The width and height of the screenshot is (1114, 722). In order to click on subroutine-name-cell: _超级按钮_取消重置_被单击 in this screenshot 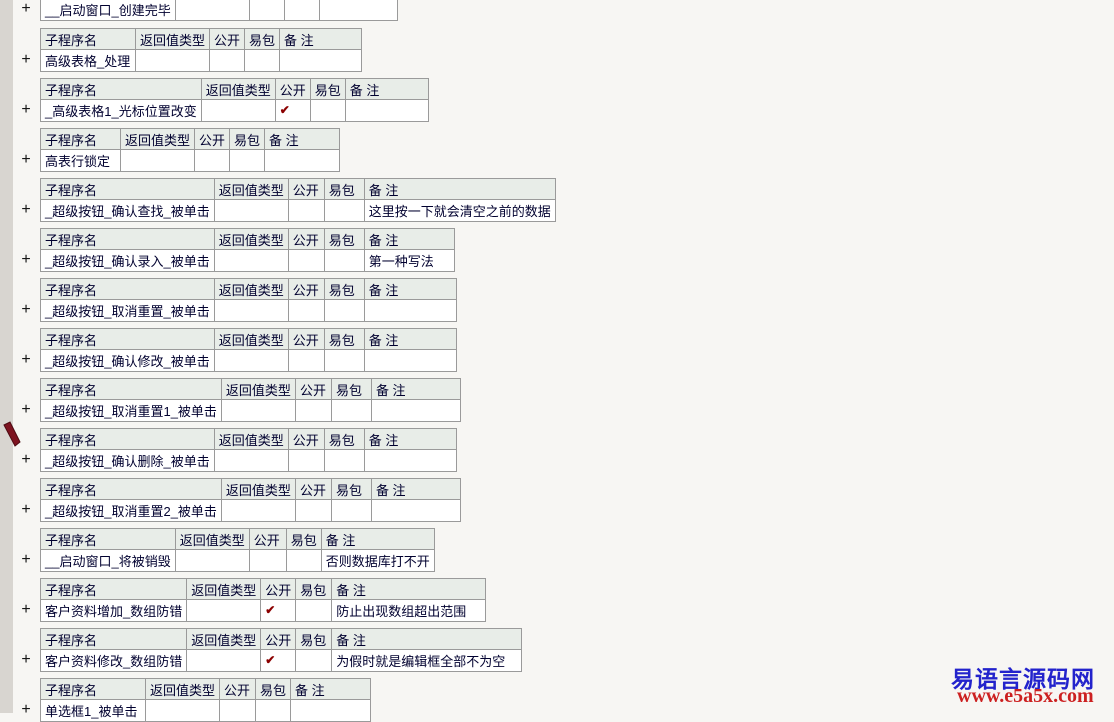, I will do `click(127, 310)`.